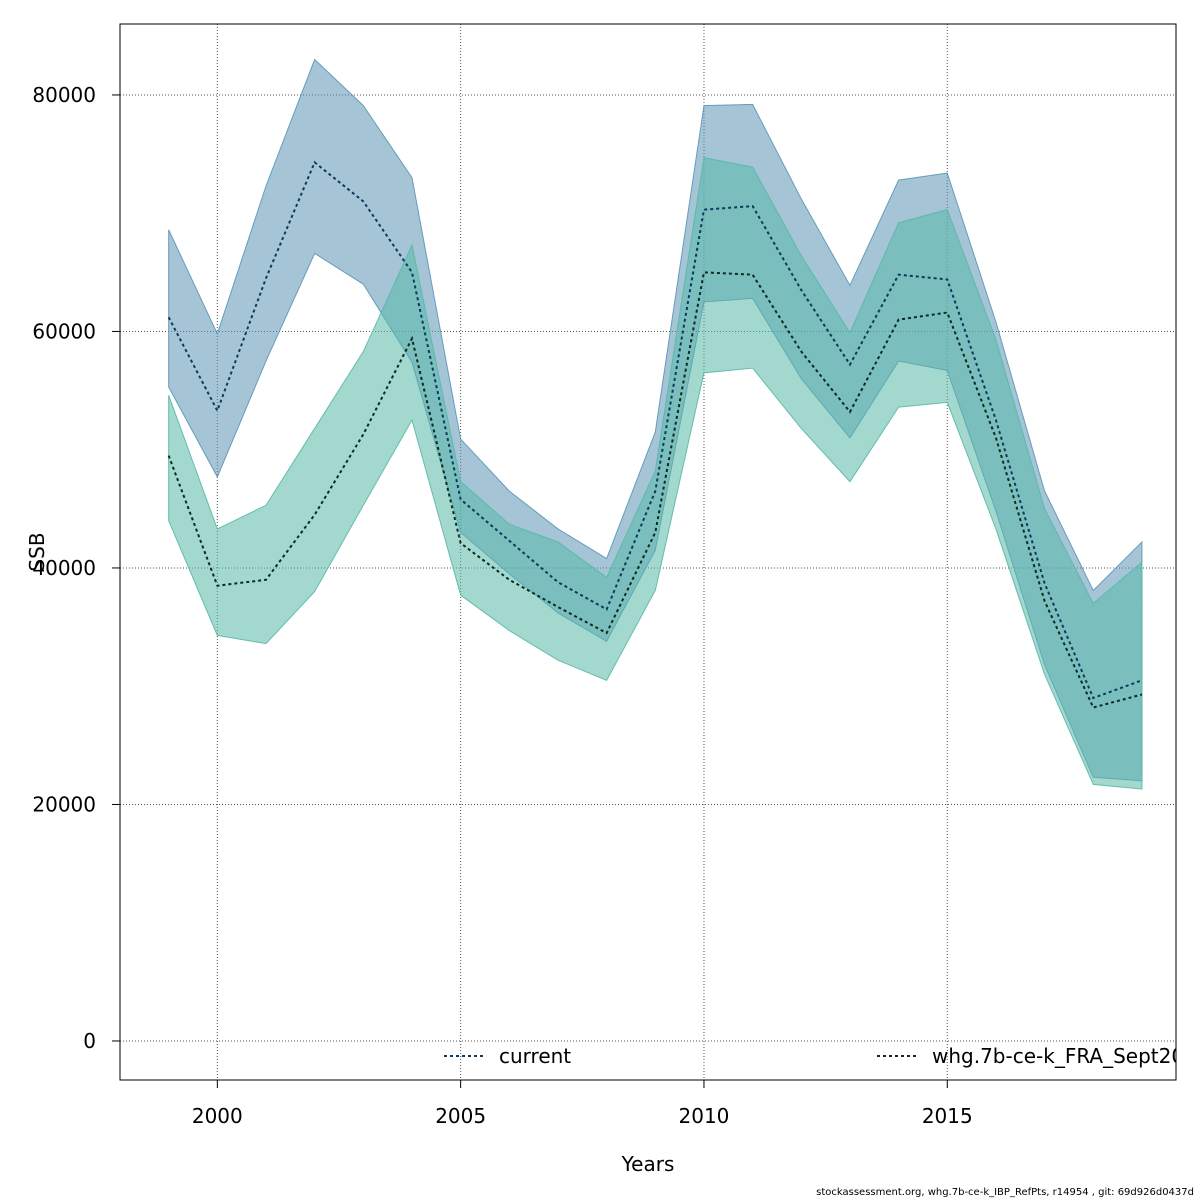 The width and height of the screenshot is (1200, 1200). I want to click on x-tick-label-1: 2005, so click(460, 1116).